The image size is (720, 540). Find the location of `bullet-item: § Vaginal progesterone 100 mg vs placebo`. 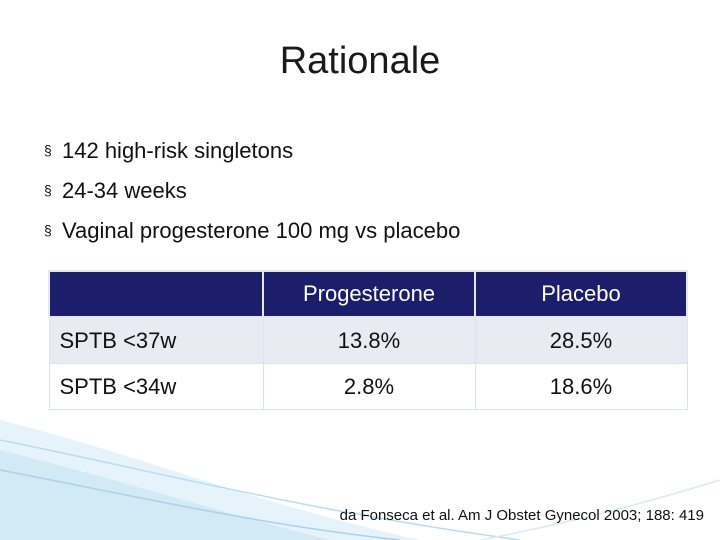

bullet-item: § Vaginal progesterone 100 mg vs placebo is located at coordinates (252, 230).